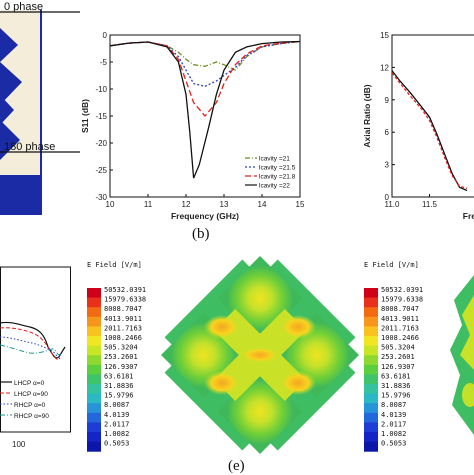  What do you see at coordinates (387, 165) in the screenshot?
I see `y-tick-label: 3` at bounding box center [387, 165].